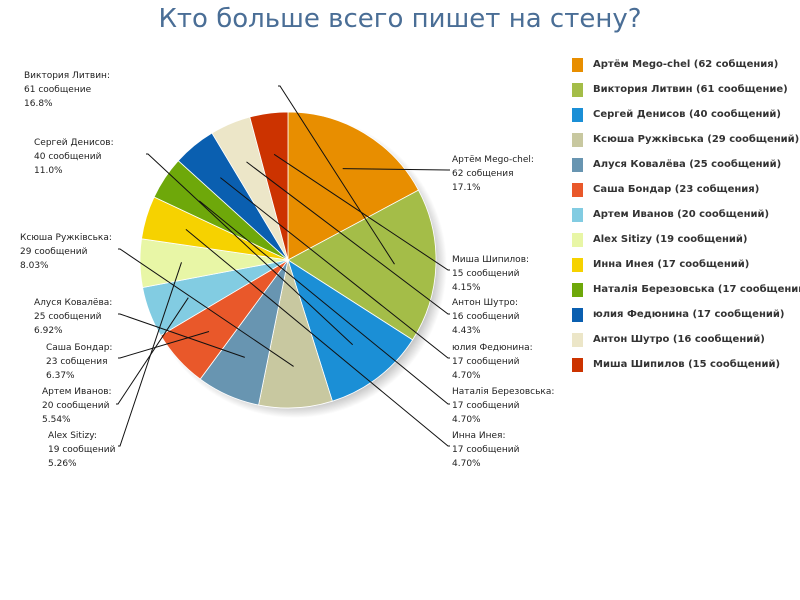  What do you see at coordinates (490, 260) in the screenshot?
I see `slice-name-label: Миша Шипилов:` at bounding box center [490, 260].